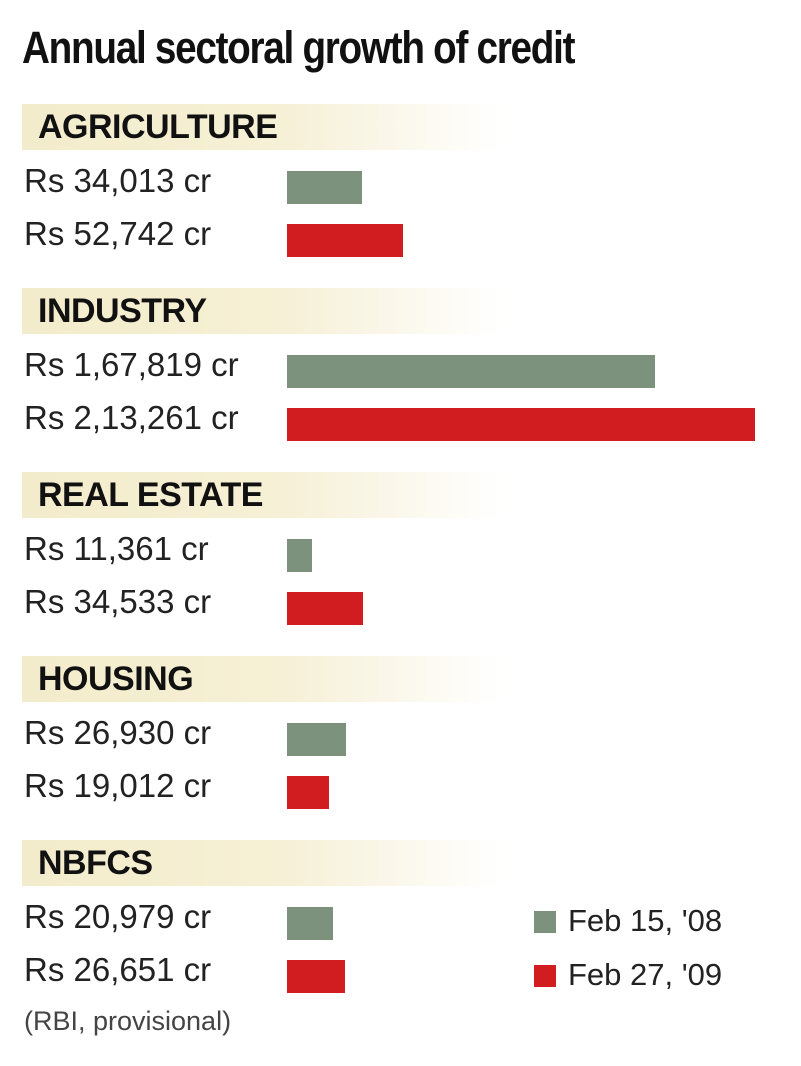  Describe the element at coordinates (262, 863) in the screenshot. I see `sector-header-nbfcs: NBFCS` at that location.